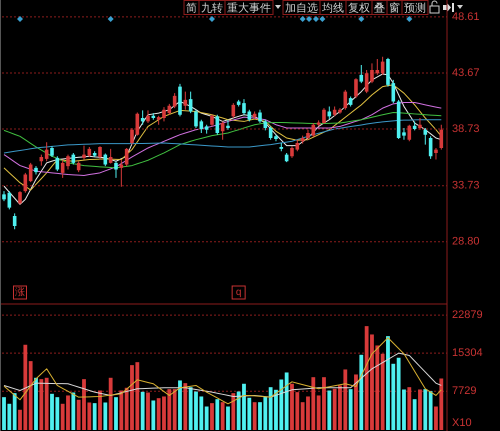  I want to click on annotation: 均线, so click(332, 8).